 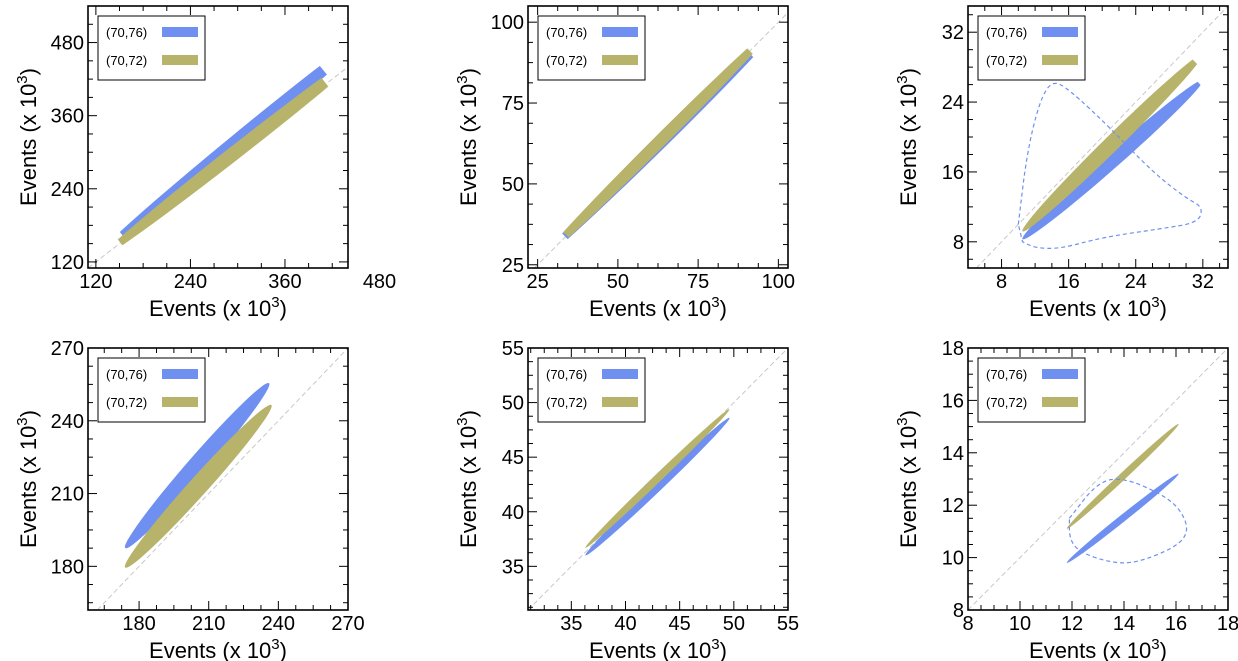 What do you see at coordinates (513, 458) in the screenshot?
I see `y-tick-label: 45` at bounding box center [513, 458].